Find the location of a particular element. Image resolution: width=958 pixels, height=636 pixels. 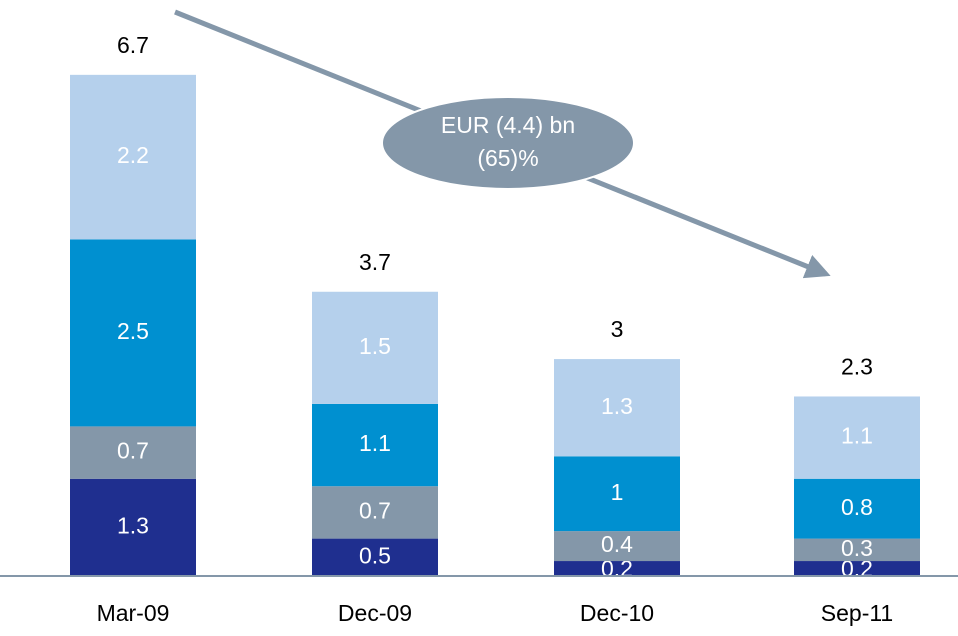

data-label: 2.5 is located at coordinates (133, 331).